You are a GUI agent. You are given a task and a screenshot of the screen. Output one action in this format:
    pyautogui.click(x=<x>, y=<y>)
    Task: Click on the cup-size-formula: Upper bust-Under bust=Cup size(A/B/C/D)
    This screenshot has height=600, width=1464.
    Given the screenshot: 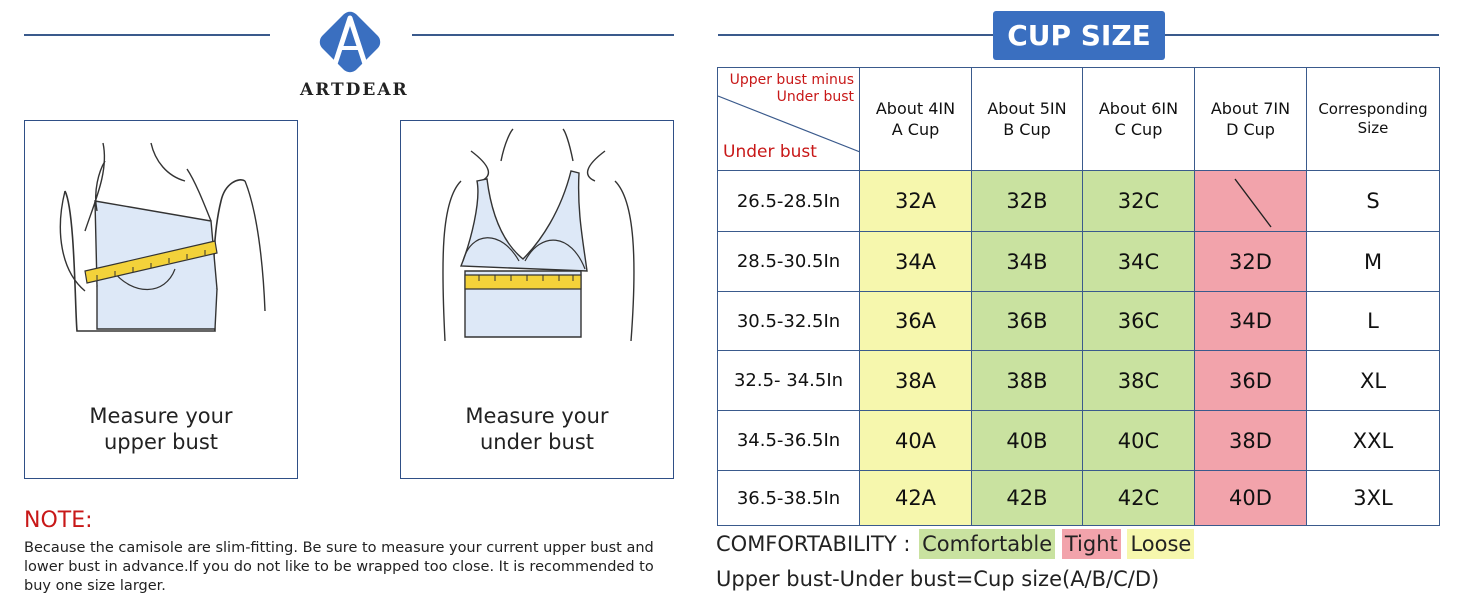 What is the action you would take?
    pyautogui.click(x=938, y=579)
    